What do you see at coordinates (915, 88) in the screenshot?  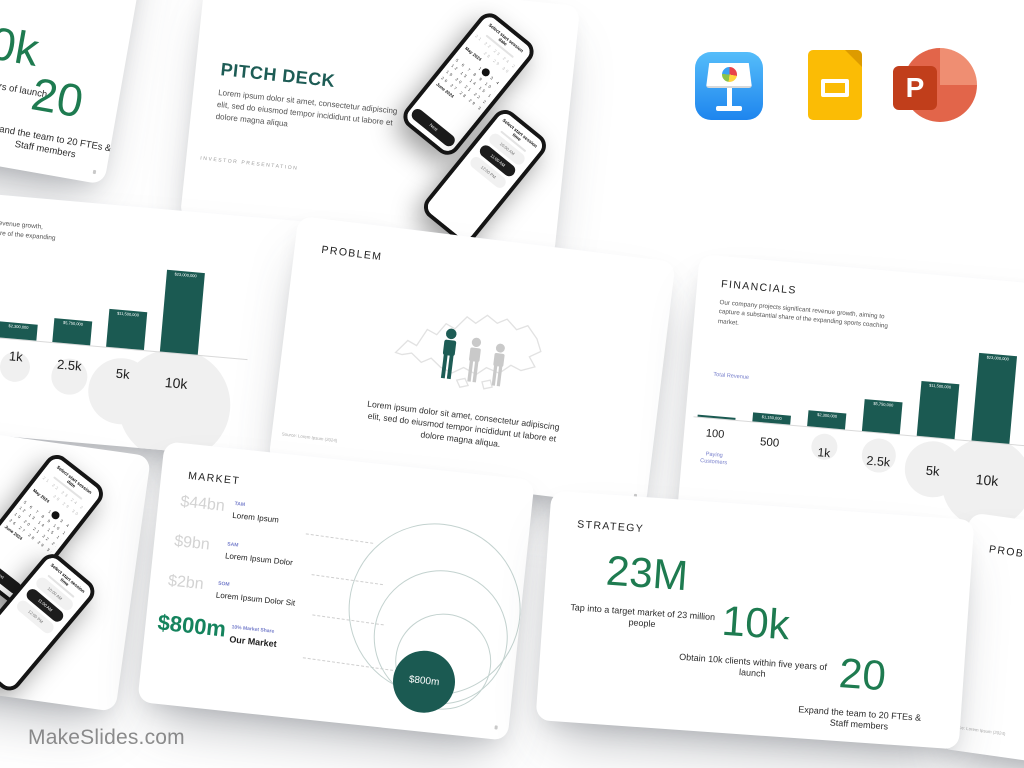 I see `powerpoint-letter-tile: P` at bounding box center [915, 88].